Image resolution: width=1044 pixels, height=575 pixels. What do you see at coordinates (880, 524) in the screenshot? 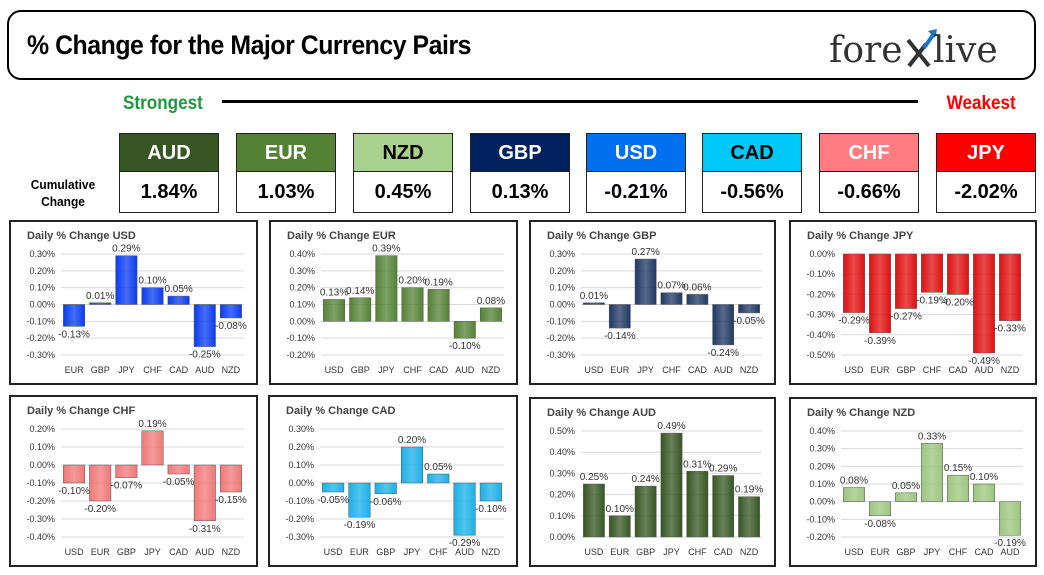
I see `data-label: -0.08%` at bounding box center [880, 524].